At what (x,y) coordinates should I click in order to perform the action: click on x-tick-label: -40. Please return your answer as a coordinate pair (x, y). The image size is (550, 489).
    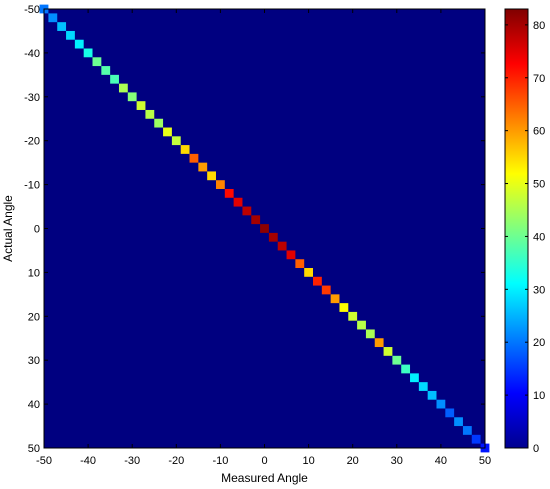
    Looking at the image, I should click on (88, 461).